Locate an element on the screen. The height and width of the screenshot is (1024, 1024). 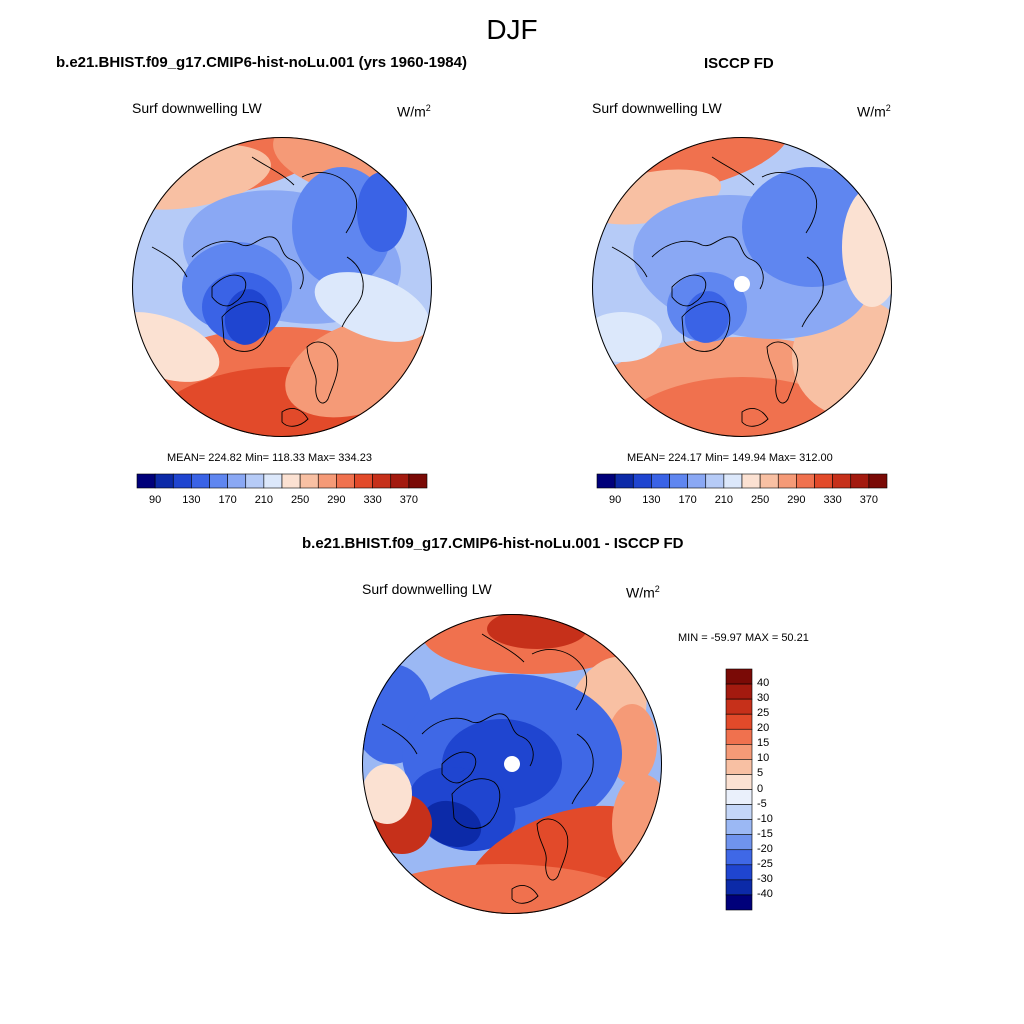
obs-units-label: W/m2 is located at coordinates (874, 111).